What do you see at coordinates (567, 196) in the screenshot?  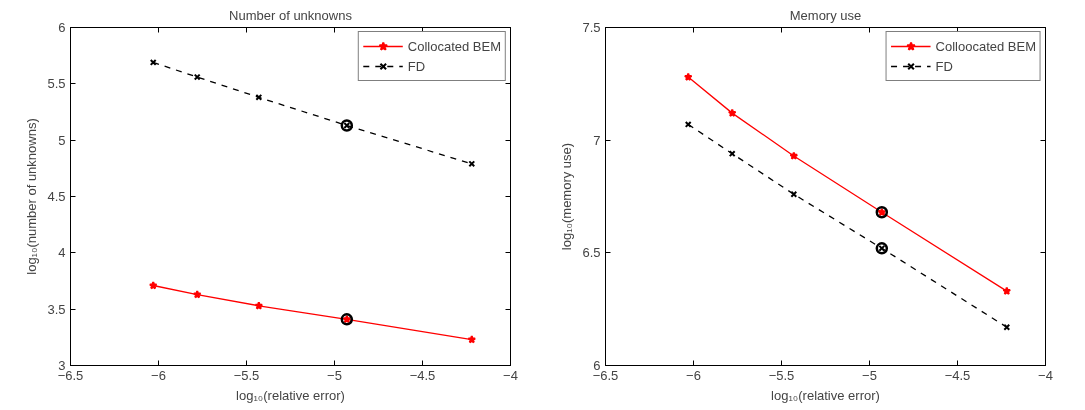 I see `y-axis-title: log₁₀(memory use)` at bounding box center [567, 196].